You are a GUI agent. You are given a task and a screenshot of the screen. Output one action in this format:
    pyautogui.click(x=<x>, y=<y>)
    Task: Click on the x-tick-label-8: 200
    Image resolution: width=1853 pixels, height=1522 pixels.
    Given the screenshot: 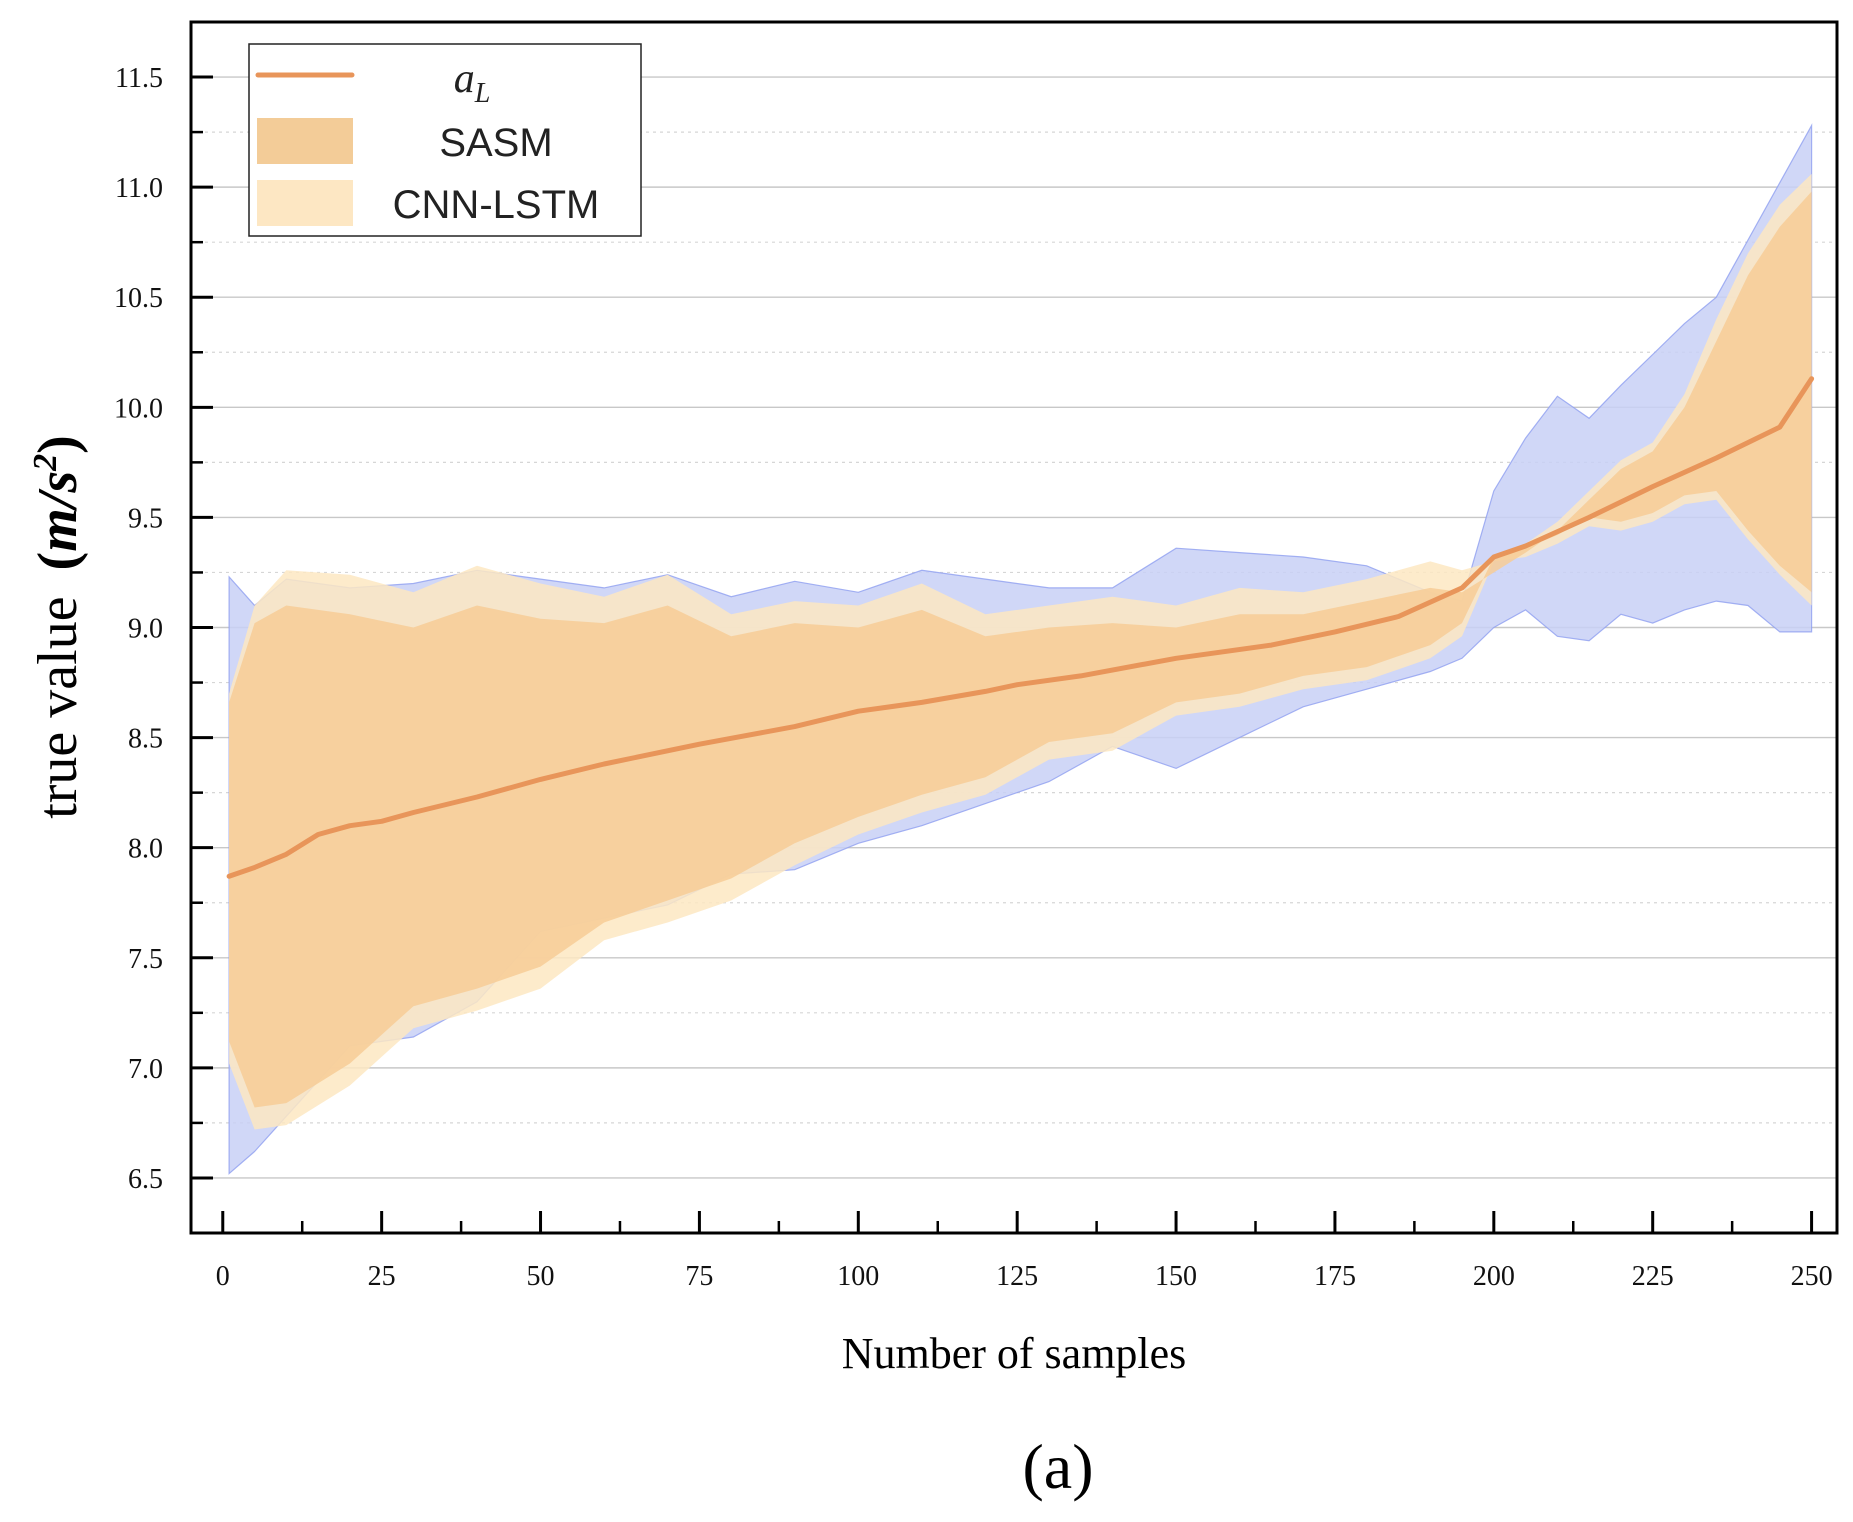 What is the action you would take?
    pyautogui.click(x=1494, y=1276)
    